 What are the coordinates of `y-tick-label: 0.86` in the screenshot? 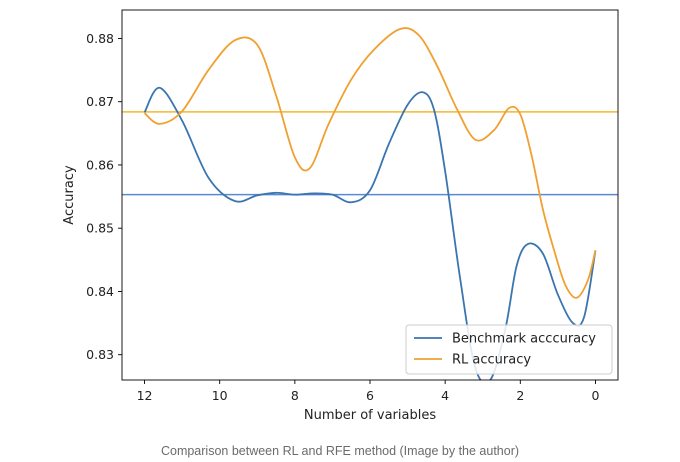 It's located at (100, 164).